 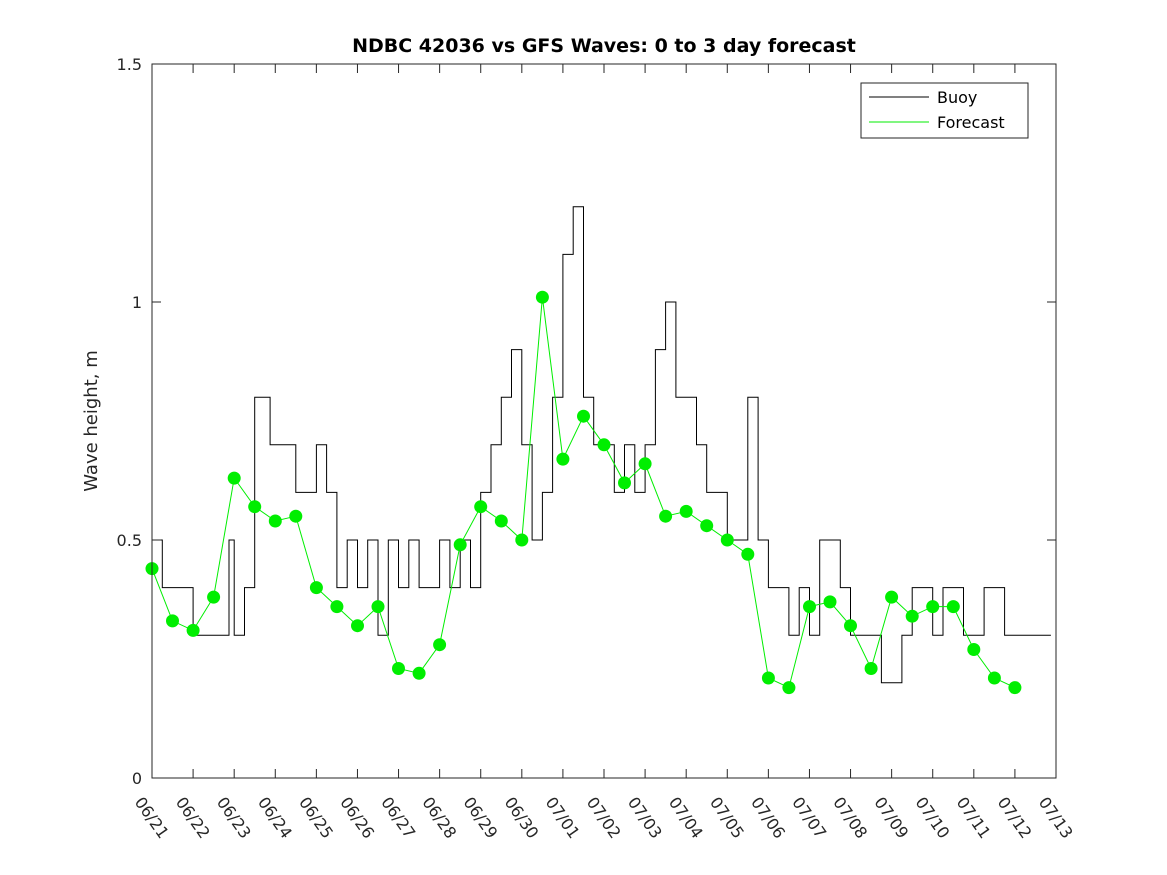 I want to click on legend-box, so click(x=944, y=110).